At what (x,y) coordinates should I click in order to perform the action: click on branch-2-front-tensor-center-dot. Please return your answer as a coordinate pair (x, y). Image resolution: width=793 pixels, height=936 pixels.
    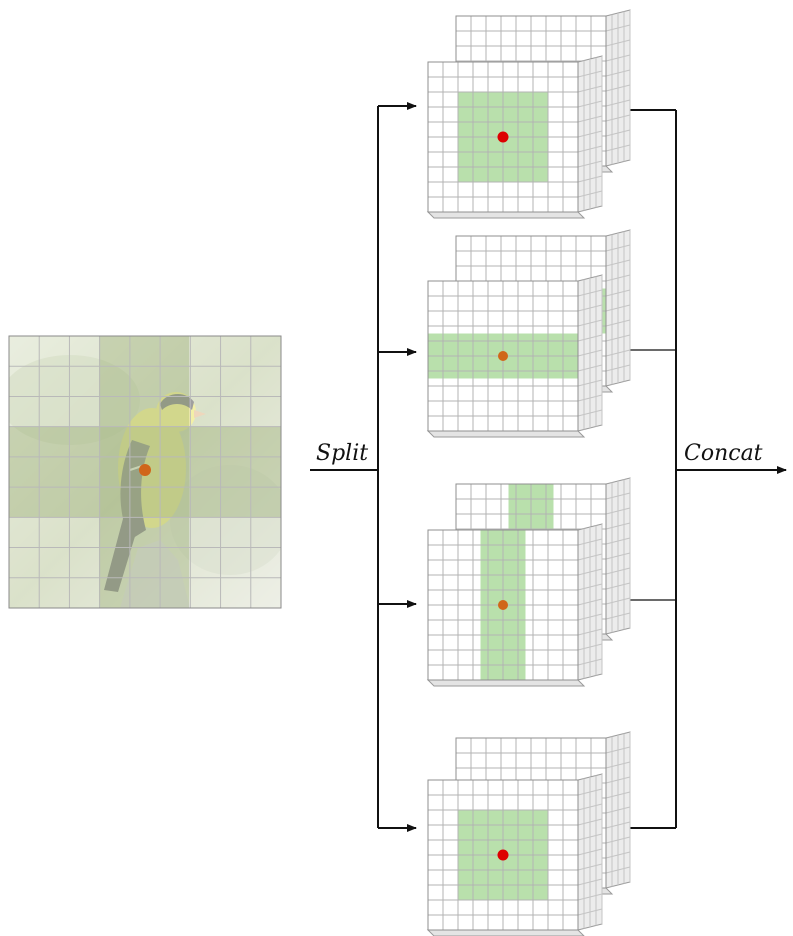
    Looking at the image, I should click on (503, 356).